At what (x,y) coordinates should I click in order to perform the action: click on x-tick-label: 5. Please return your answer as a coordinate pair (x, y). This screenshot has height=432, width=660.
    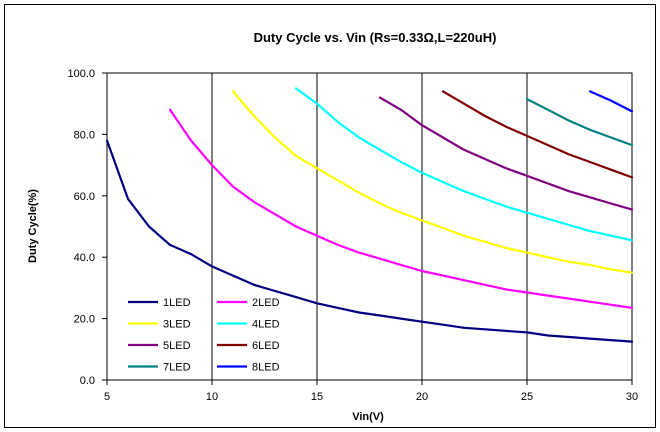
    Looking at the image, I should click on (107, 397).